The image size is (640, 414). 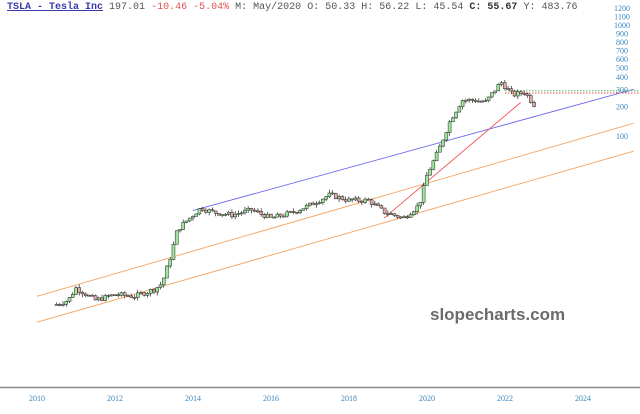 I want to click on last-price: 197.01, so click(x=127, y=7).